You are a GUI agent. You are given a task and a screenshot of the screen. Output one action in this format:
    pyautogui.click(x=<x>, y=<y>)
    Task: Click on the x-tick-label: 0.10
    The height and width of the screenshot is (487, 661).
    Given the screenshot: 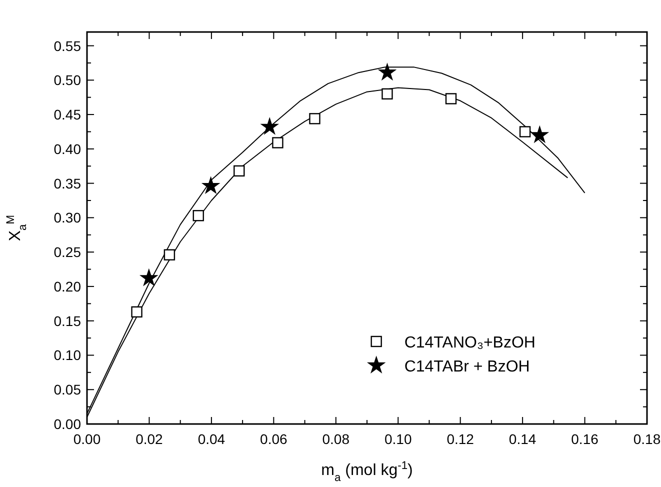 What is the action you would take?
    pyautogui.click(x=398, y=439)
    